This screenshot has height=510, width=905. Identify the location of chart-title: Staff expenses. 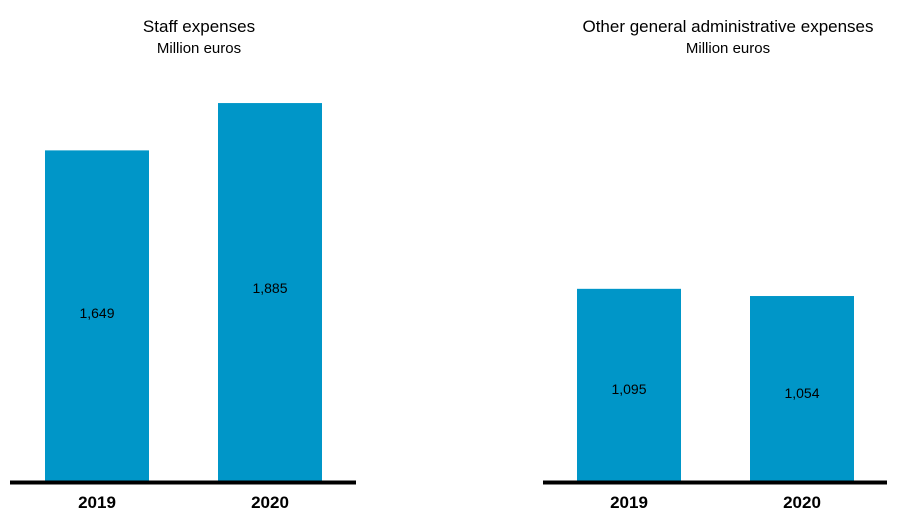
(199, 26).